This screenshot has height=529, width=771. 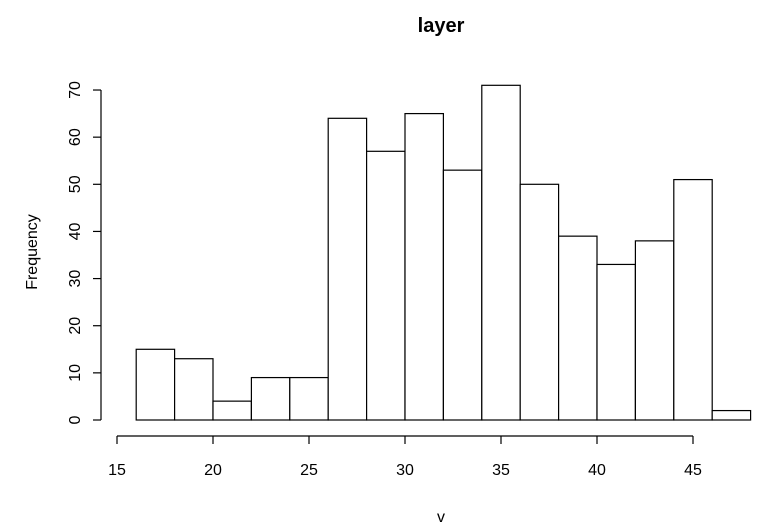 I want to click on y-tick-label: 50, so click(x=75, y=184).